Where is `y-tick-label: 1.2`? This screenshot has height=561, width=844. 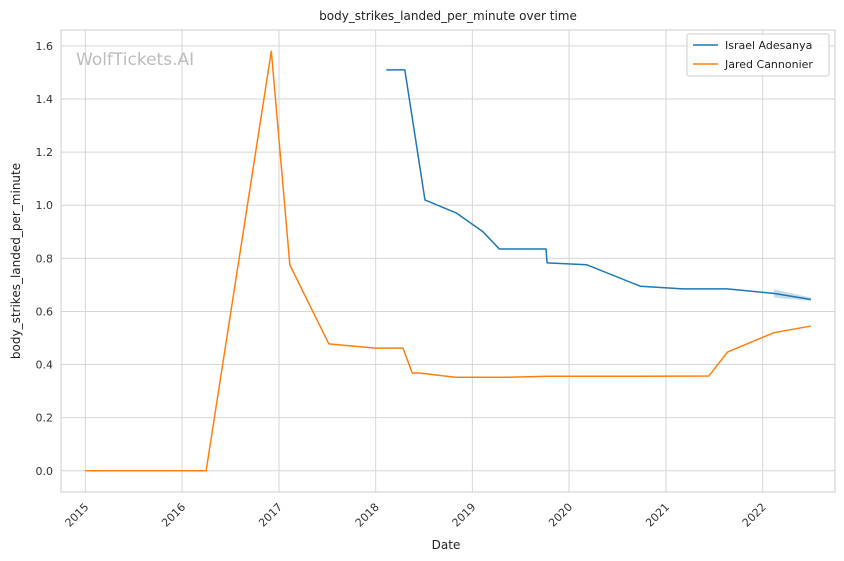 y-tick-label: 1.2 is located at coordinates (45, 152).